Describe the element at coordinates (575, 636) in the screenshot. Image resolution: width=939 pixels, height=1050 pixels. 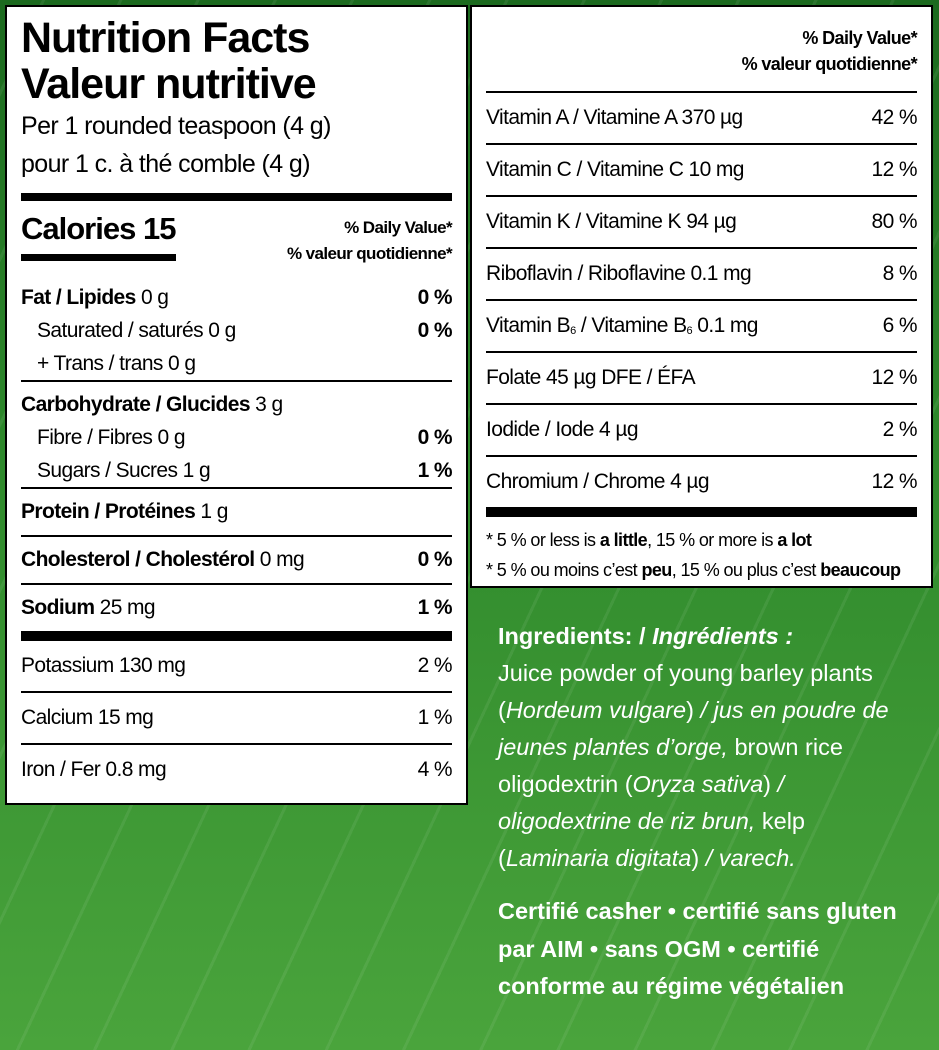
I see `text: Ingredients: /` at that location.